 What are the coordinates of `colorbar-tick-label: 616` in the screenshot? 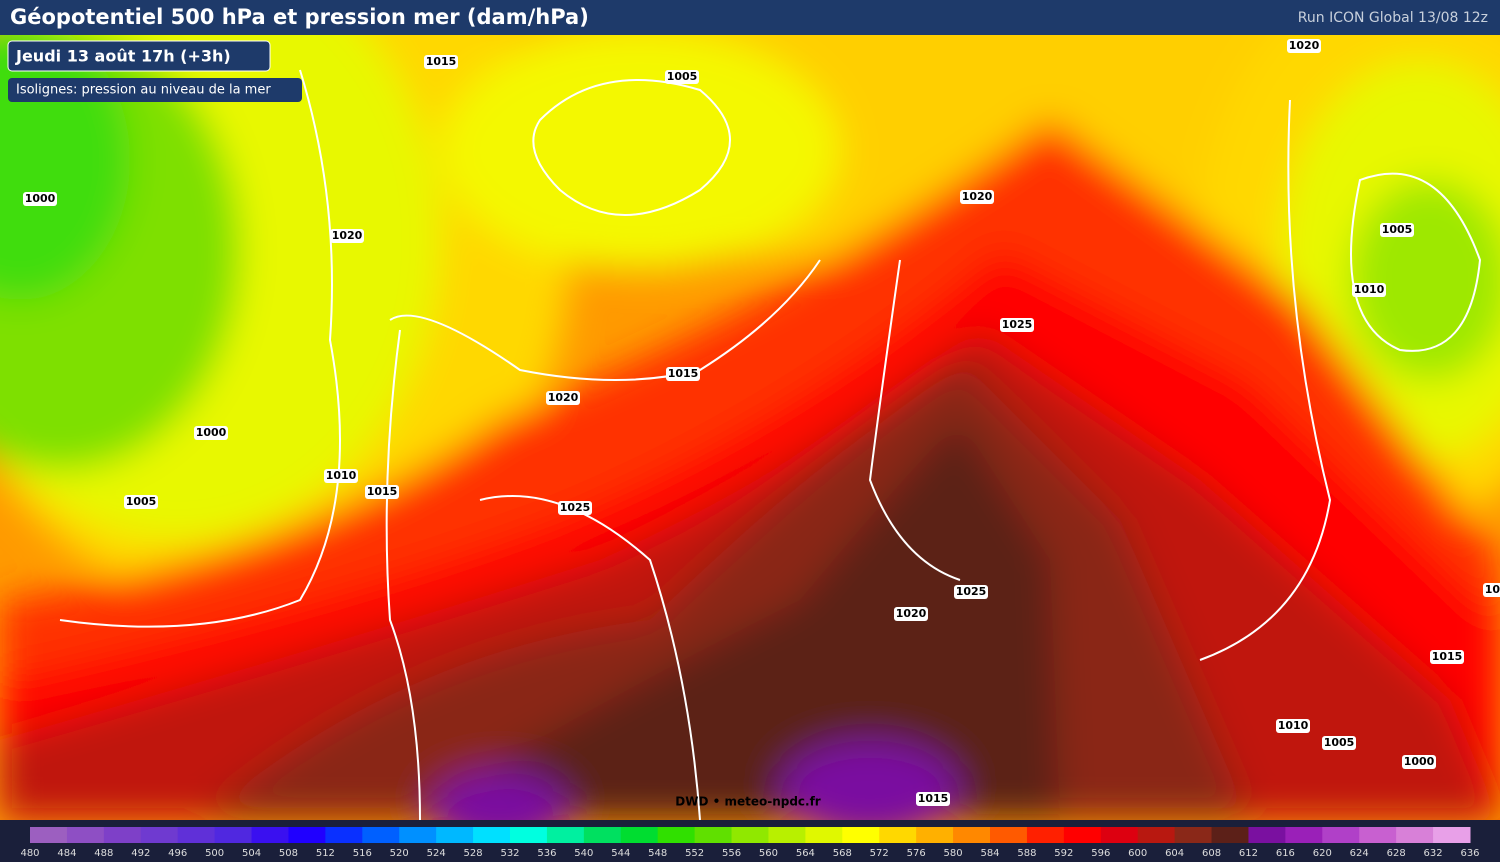 It's located at (1285, 853).